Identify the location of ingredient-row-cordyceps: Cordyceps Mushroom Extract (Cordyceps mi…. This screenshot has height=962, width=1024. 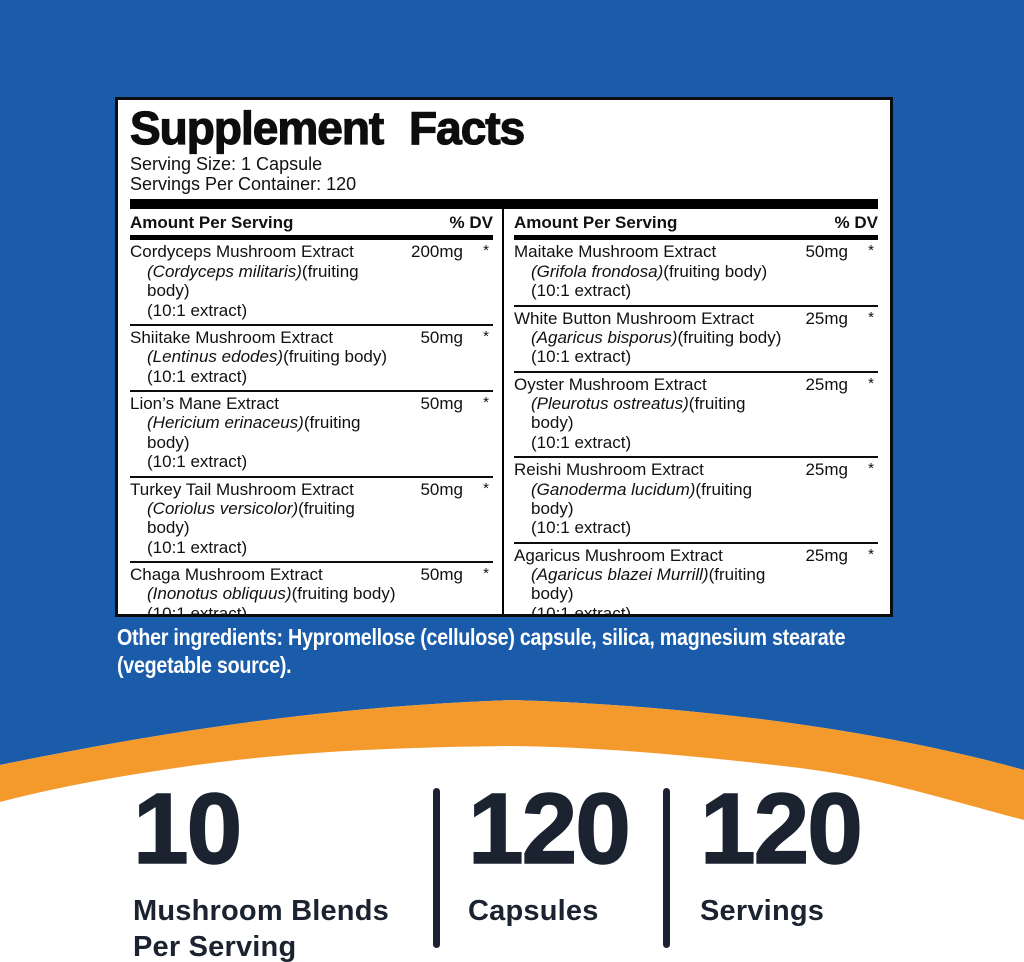
(311, 282).